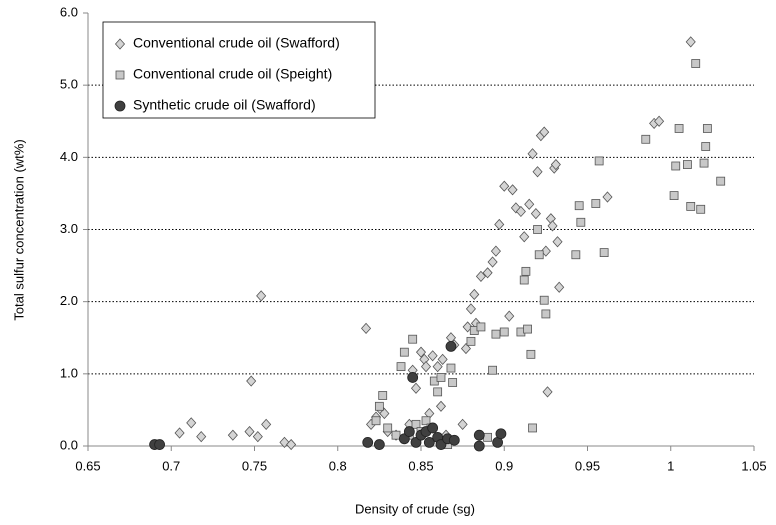  What do you see at coordinates (69, 228) in the screenshot?
I see `y-tick-label: 3.0` at bounding box center [69, 228].